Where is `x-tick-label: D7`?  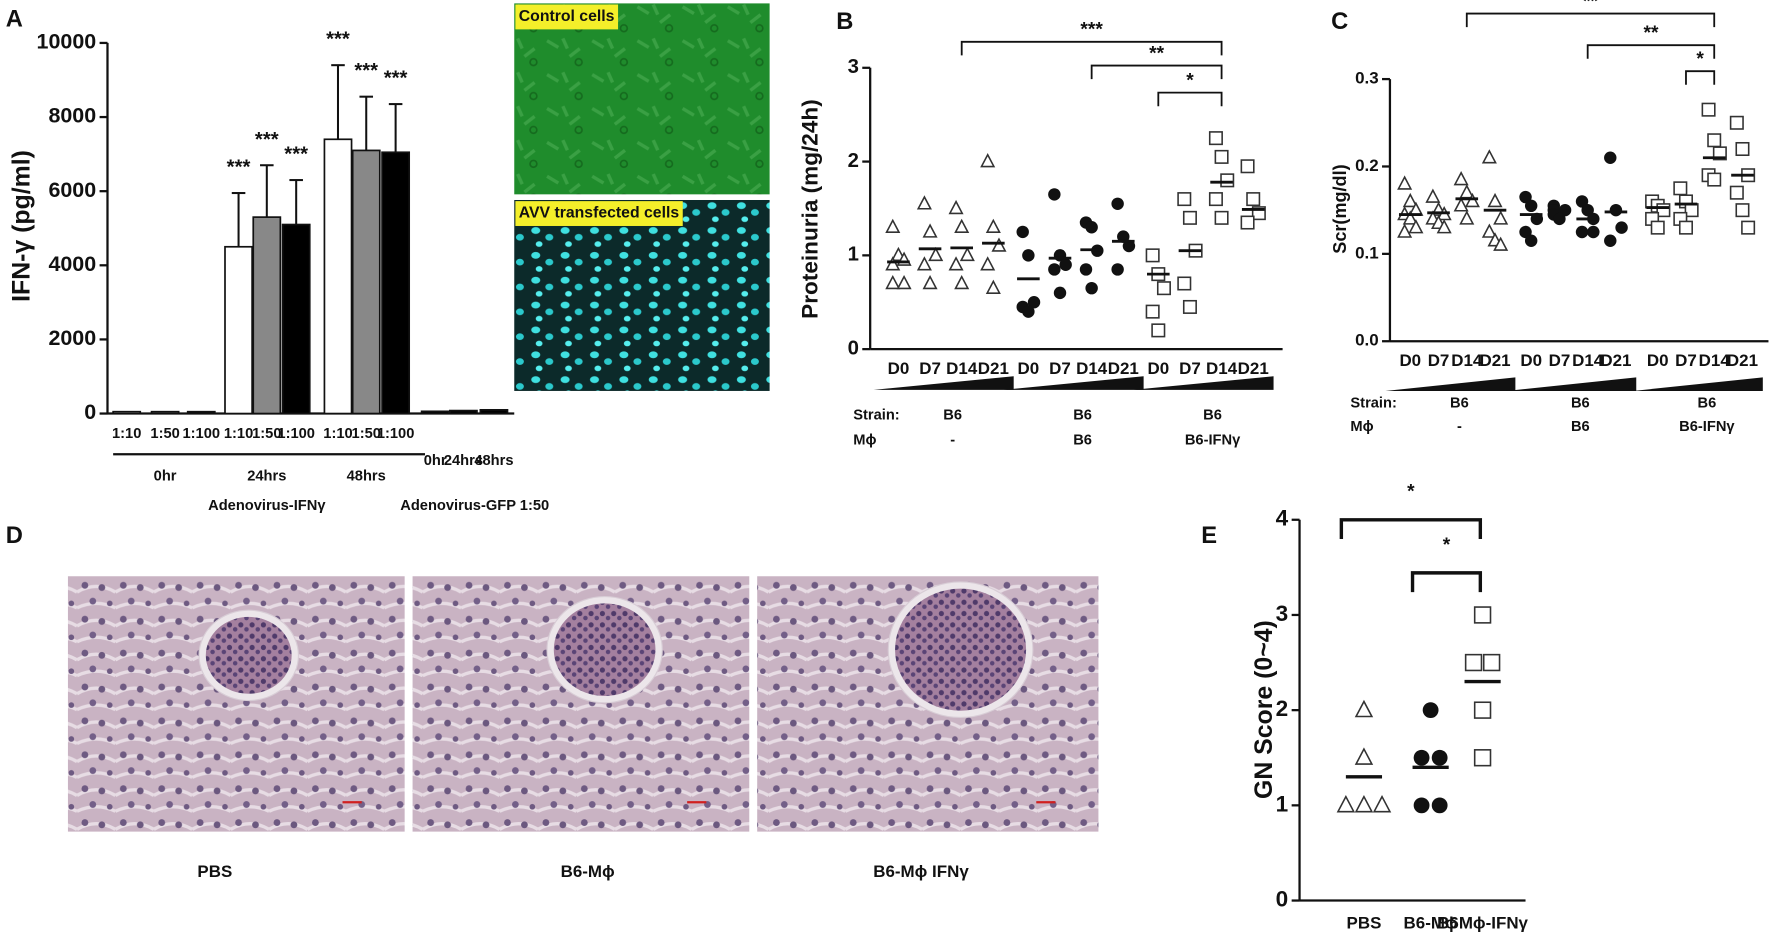 x-tick-label: D7 is located at coordinates (1560, 360).